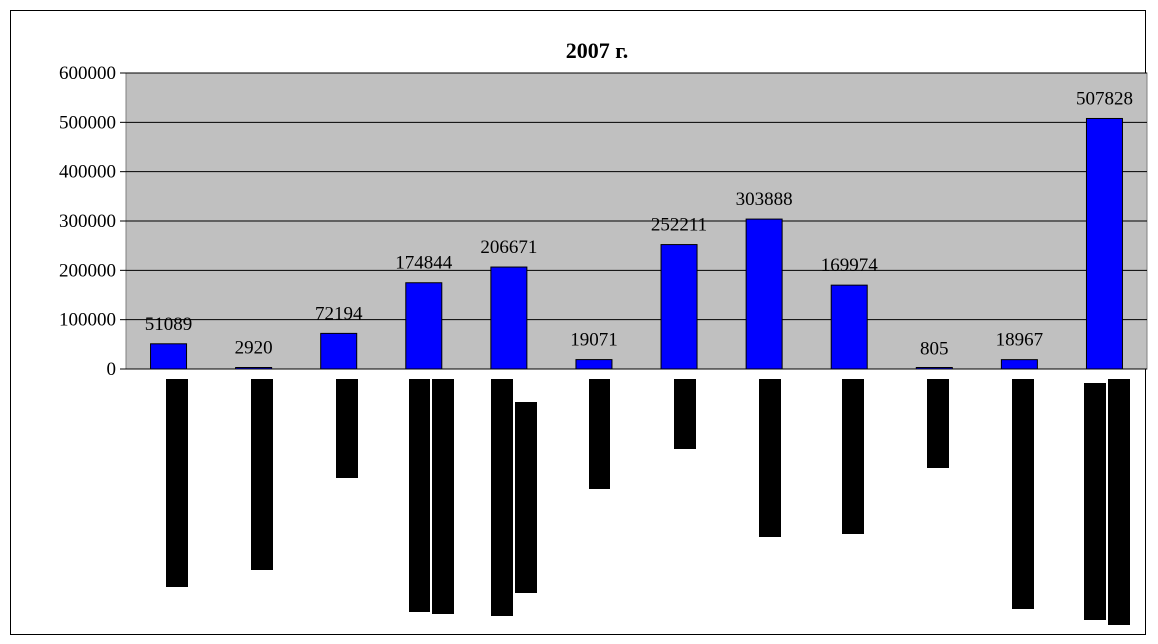 The image size is (1158, 644). I want to click on y-tick-label: 400000, so click(87, 172).